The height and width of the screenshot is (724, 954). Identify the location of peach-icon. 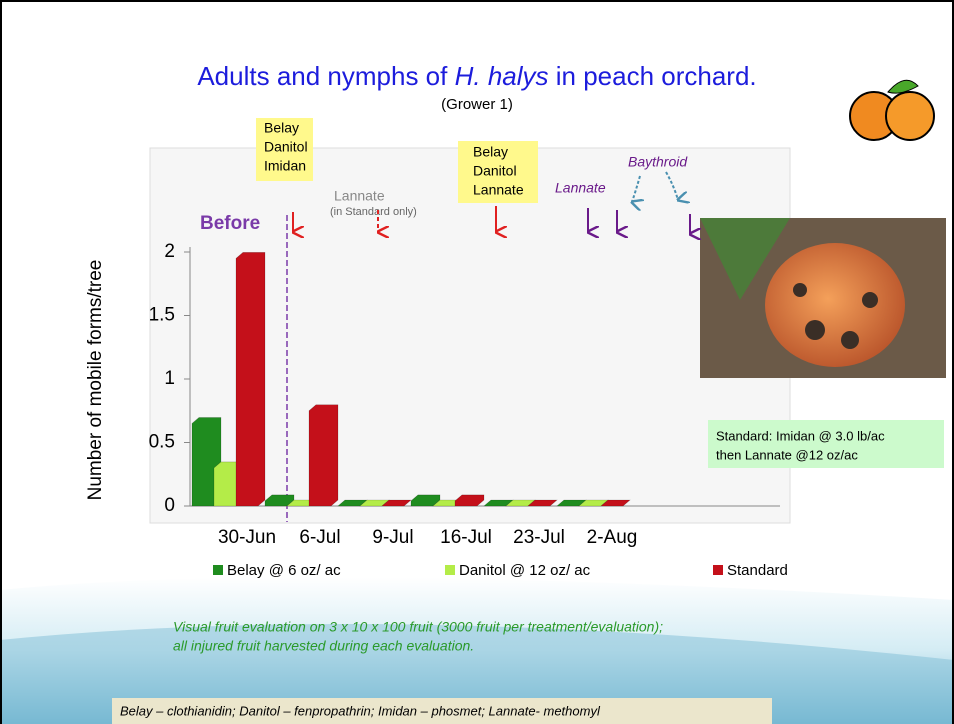
(892, 110).